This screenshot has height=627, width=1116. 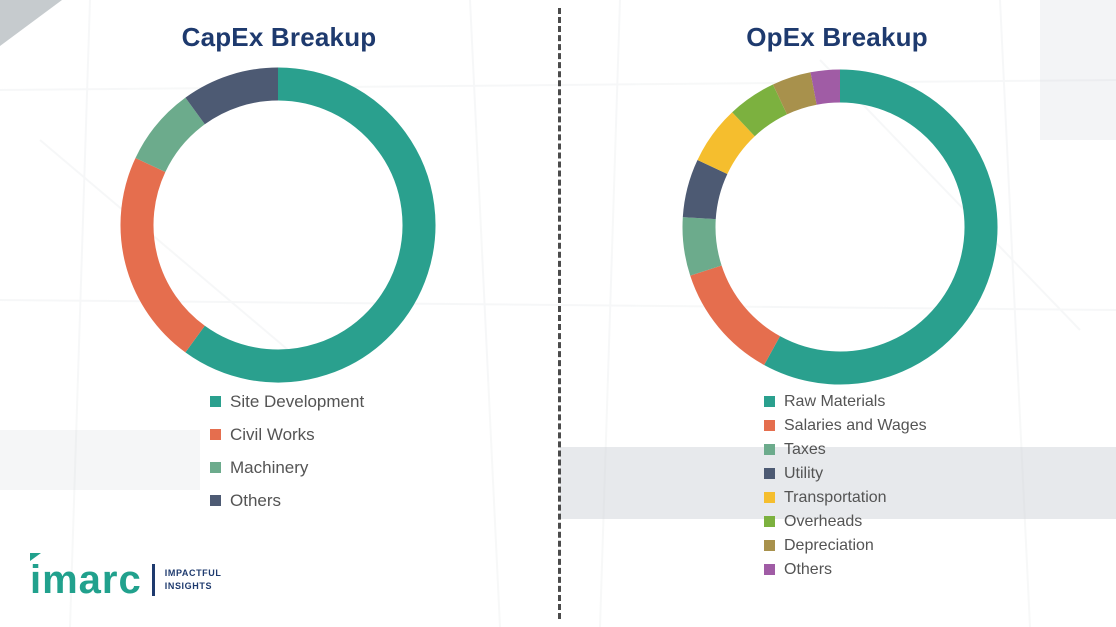 I want to click on legend-item-taxes: Taxes, so click(x=845, y=449).